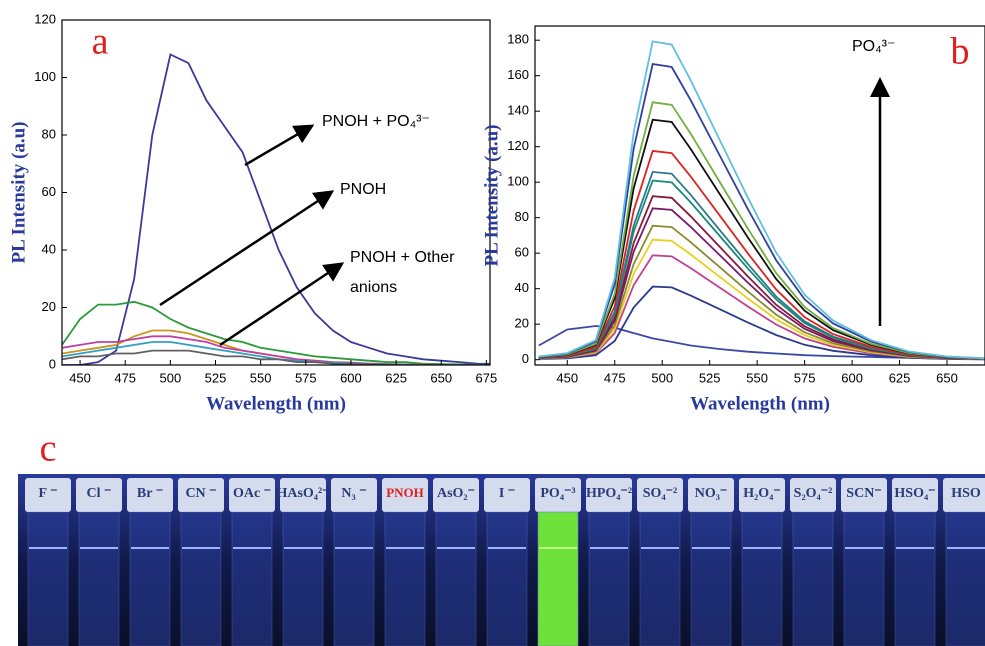 This screenshot has width=985, height=646. I want to click on y-tick-label: 80, so click(522, 216).